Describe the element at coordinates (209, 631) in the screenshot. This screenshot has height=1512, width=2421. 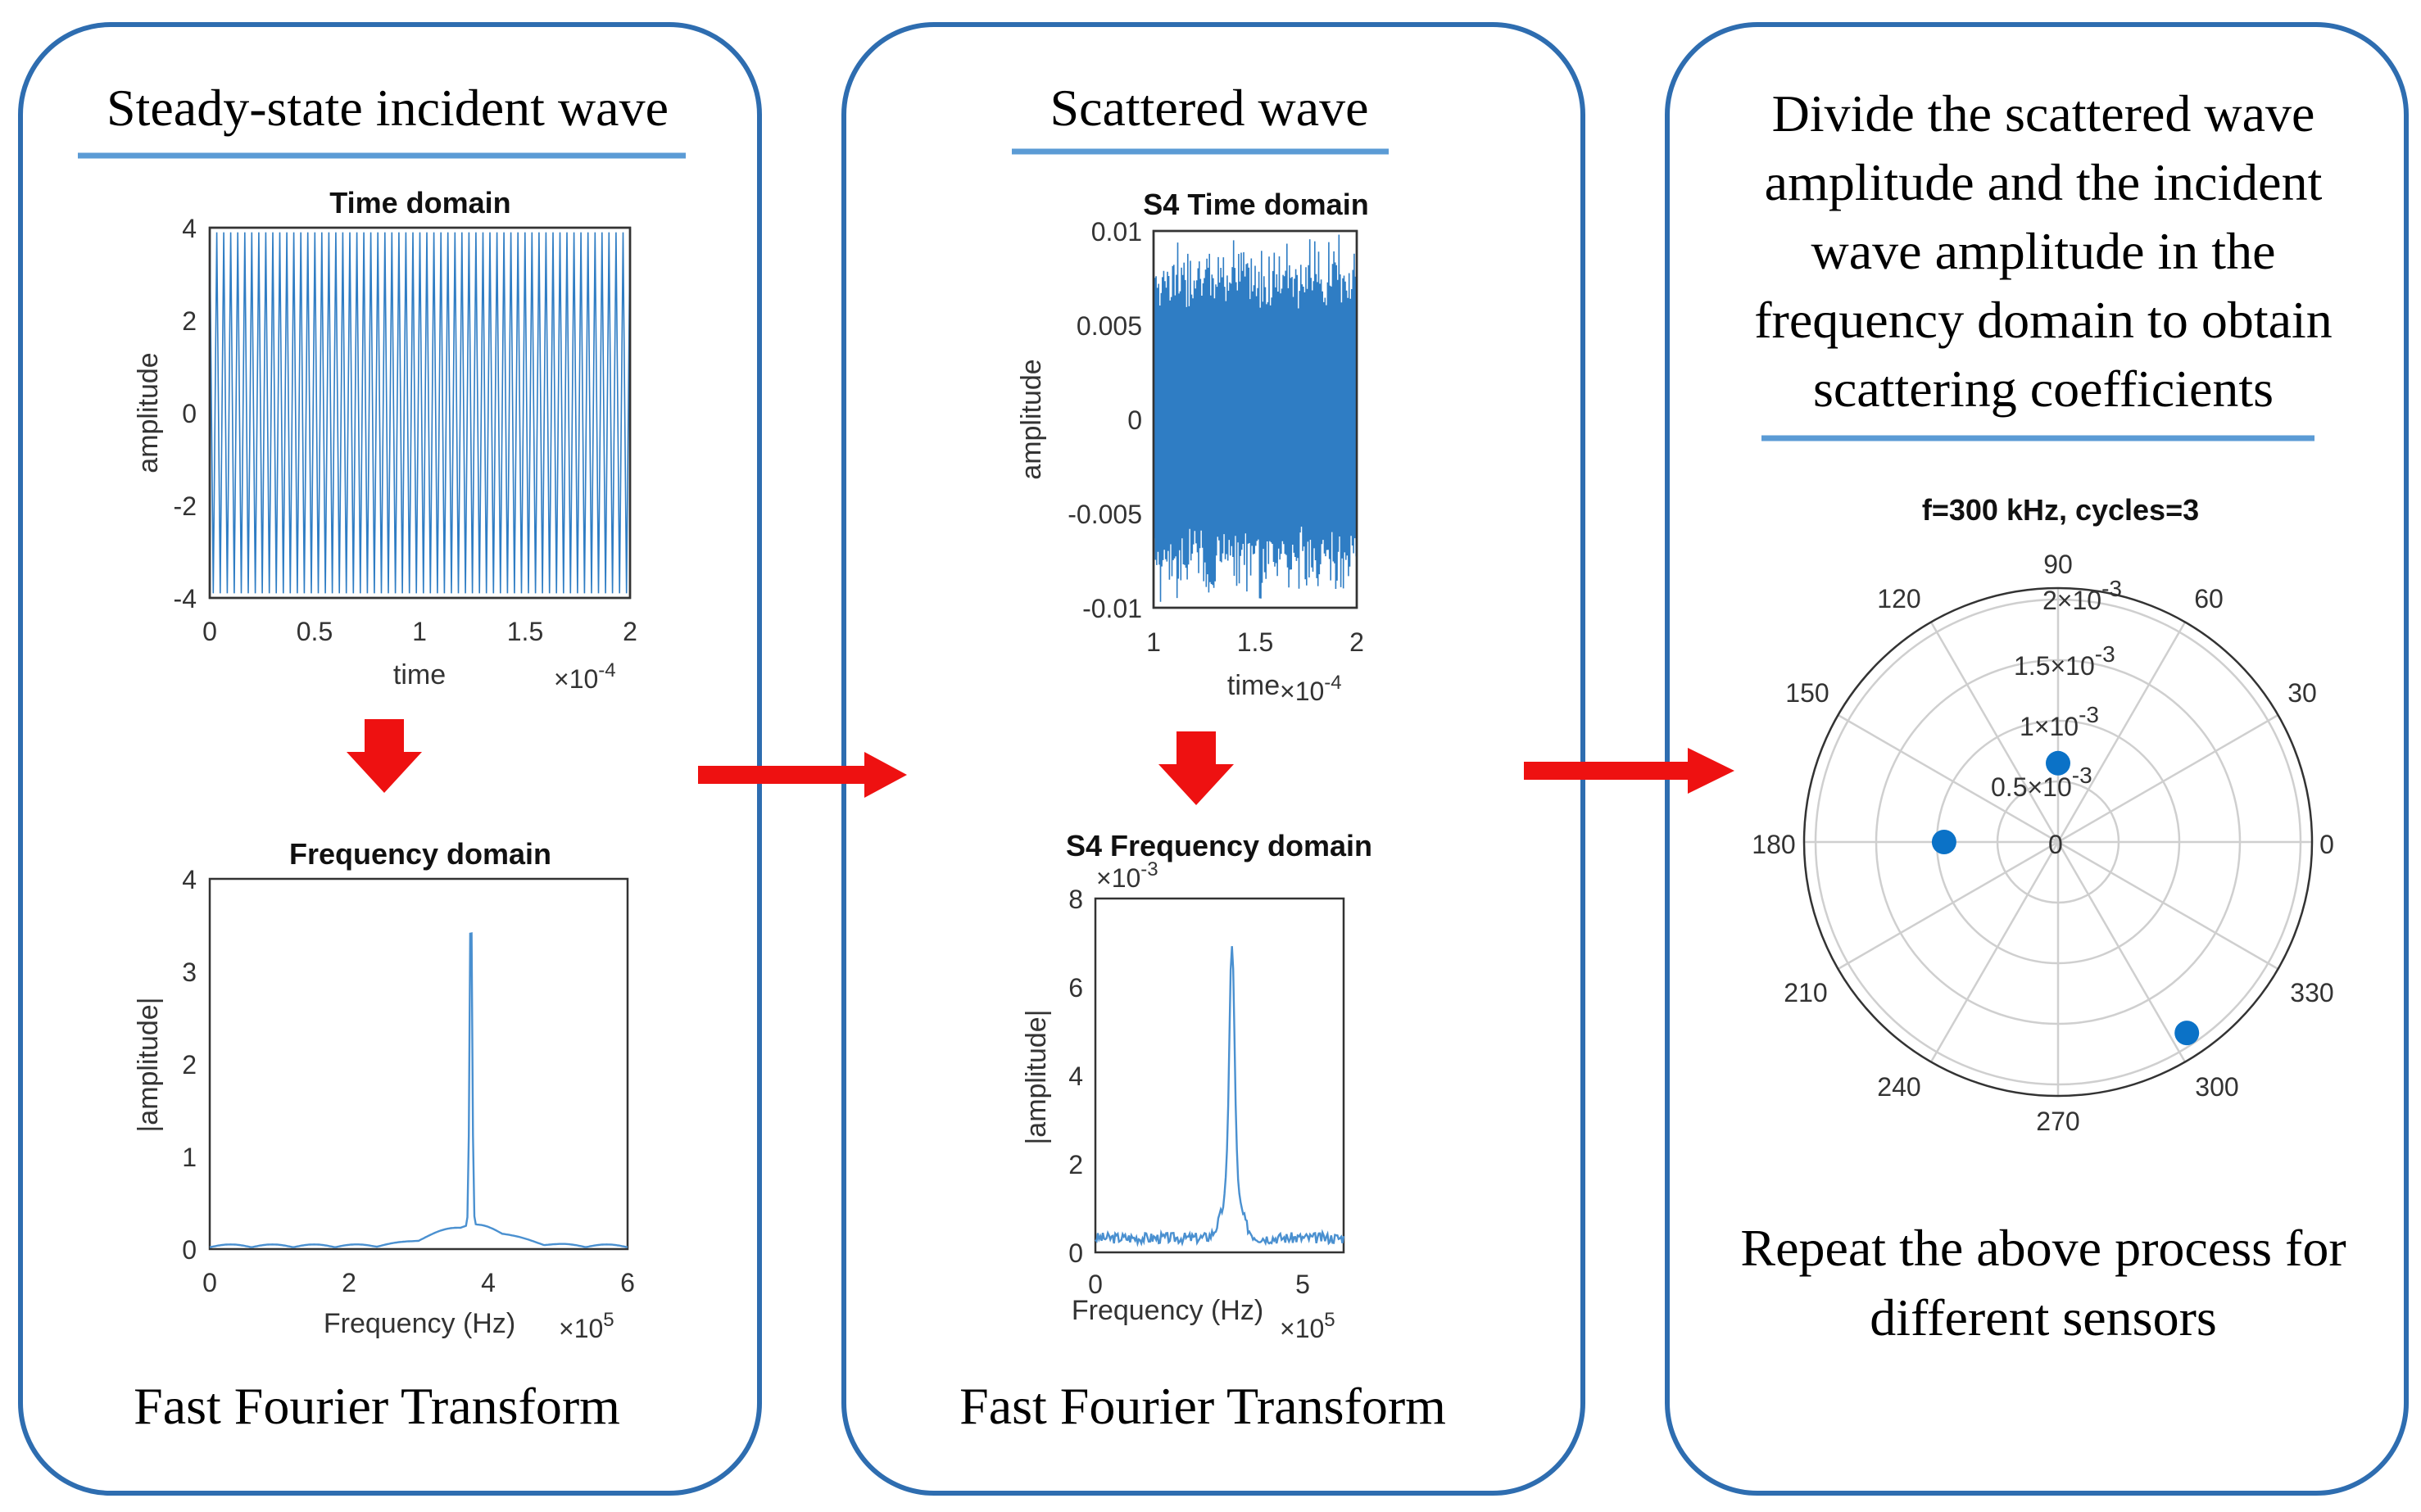
I see `incident-time-xtick: 0` at that location.